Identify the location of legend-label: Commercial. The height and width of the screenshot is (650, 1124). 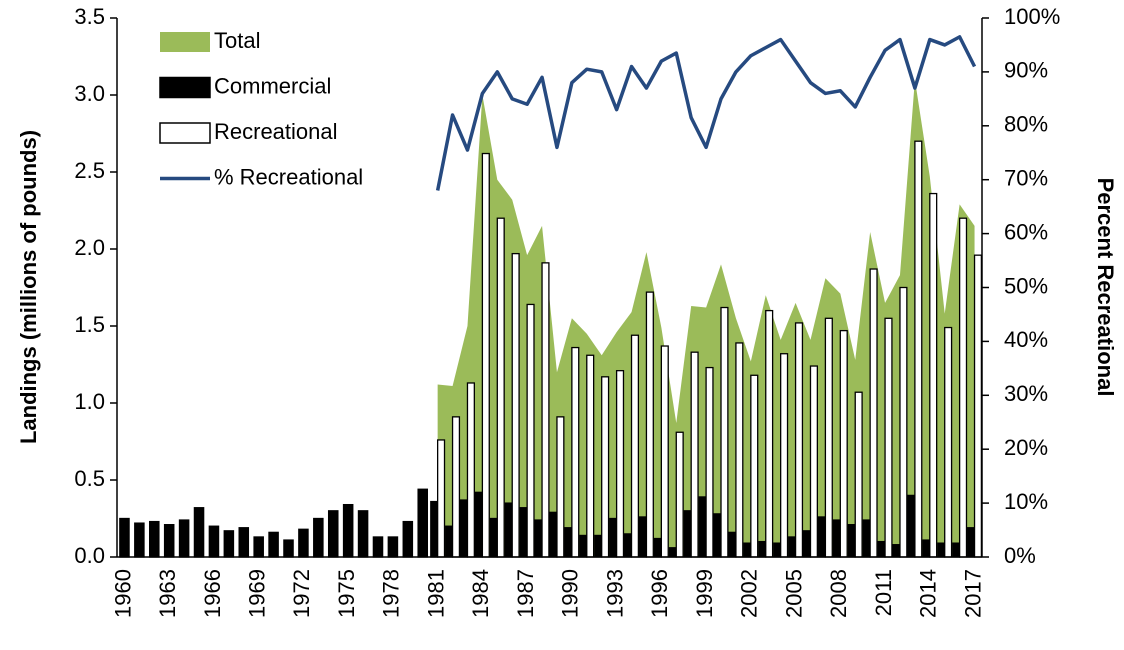
(272, 85).